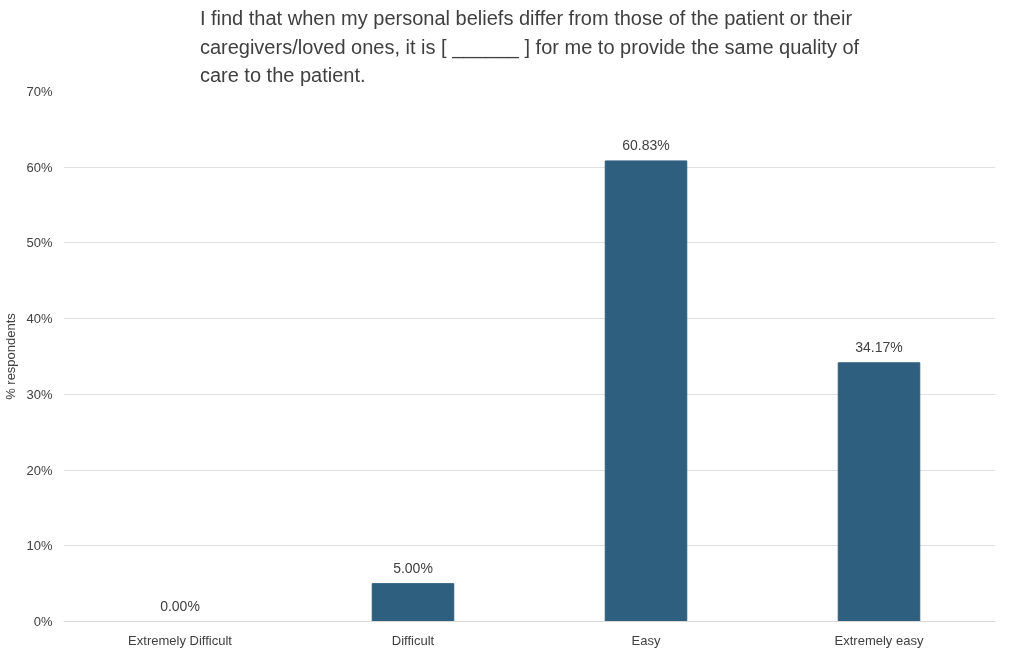  I want to click on x-tick-label: Extremely Difficult, so click(180, 640).